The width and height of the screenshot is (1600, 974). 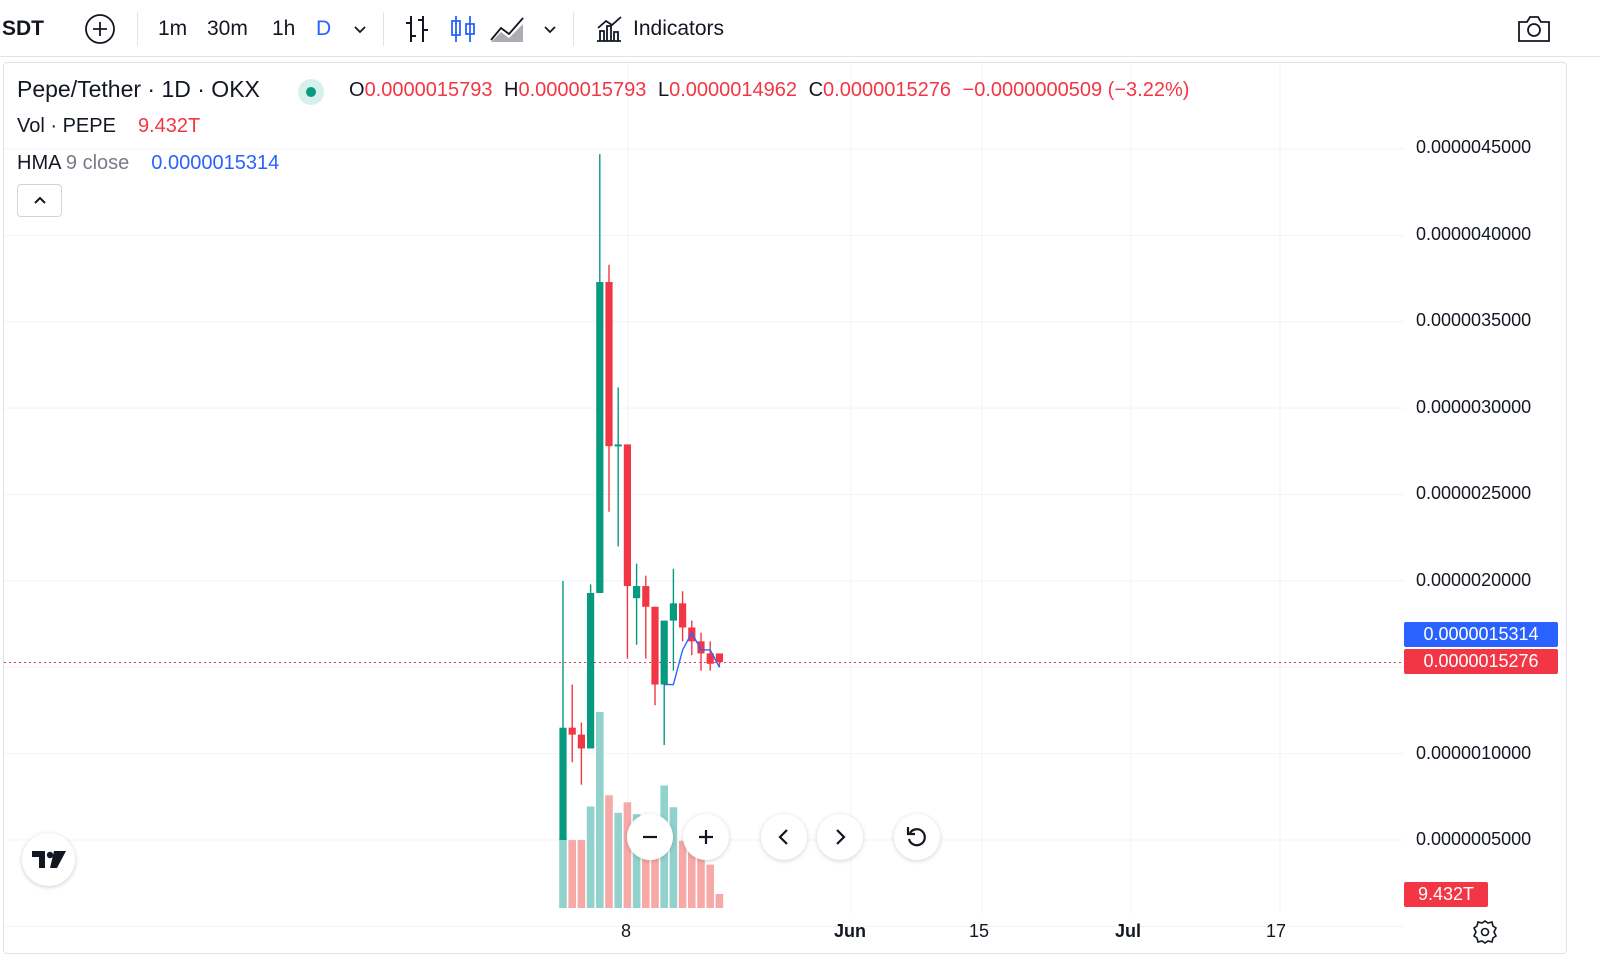 What do you see at coordinates (1474, 407) in the screenshot?
I see `price-label: 0.0000030000` at bounding box center [1474, 407].